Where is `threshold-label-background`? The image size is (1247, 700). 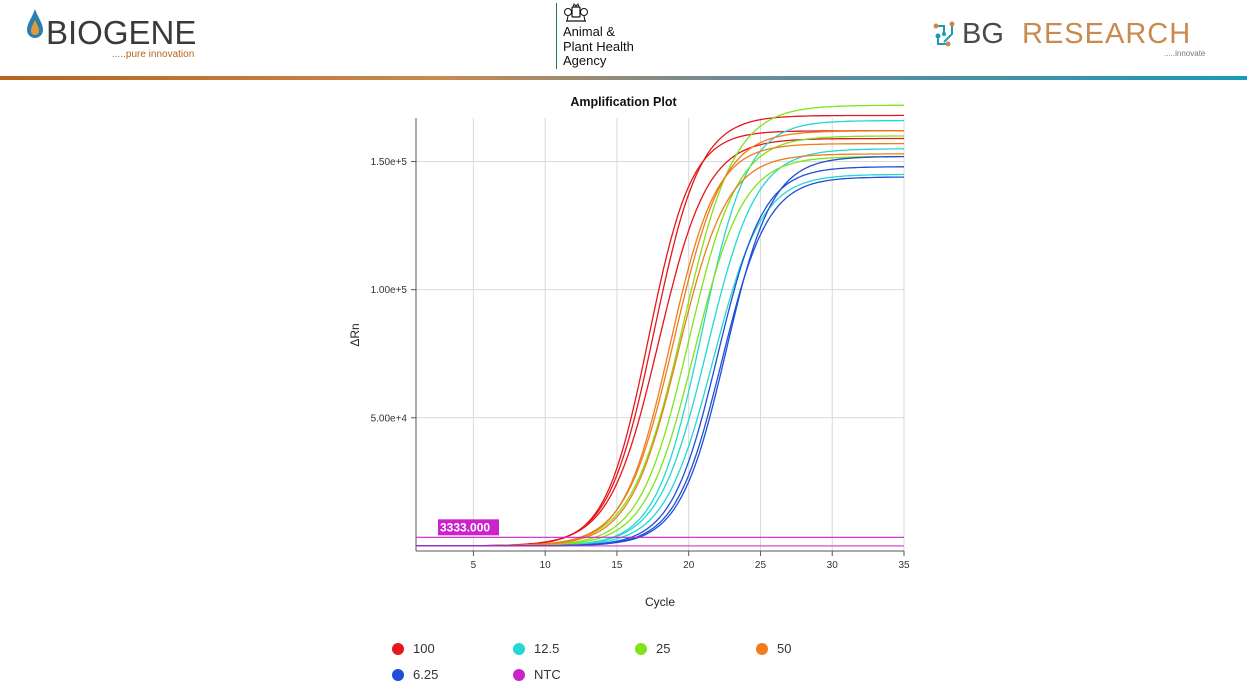
threshold-label-background is located at coordinates (468, 527).